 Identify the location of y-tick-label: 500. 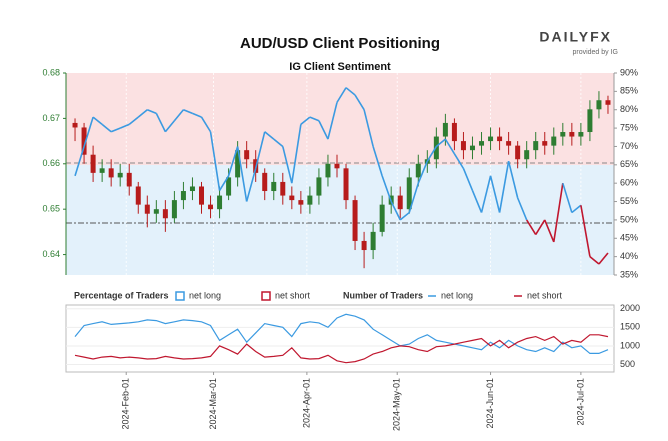
(627, 364).